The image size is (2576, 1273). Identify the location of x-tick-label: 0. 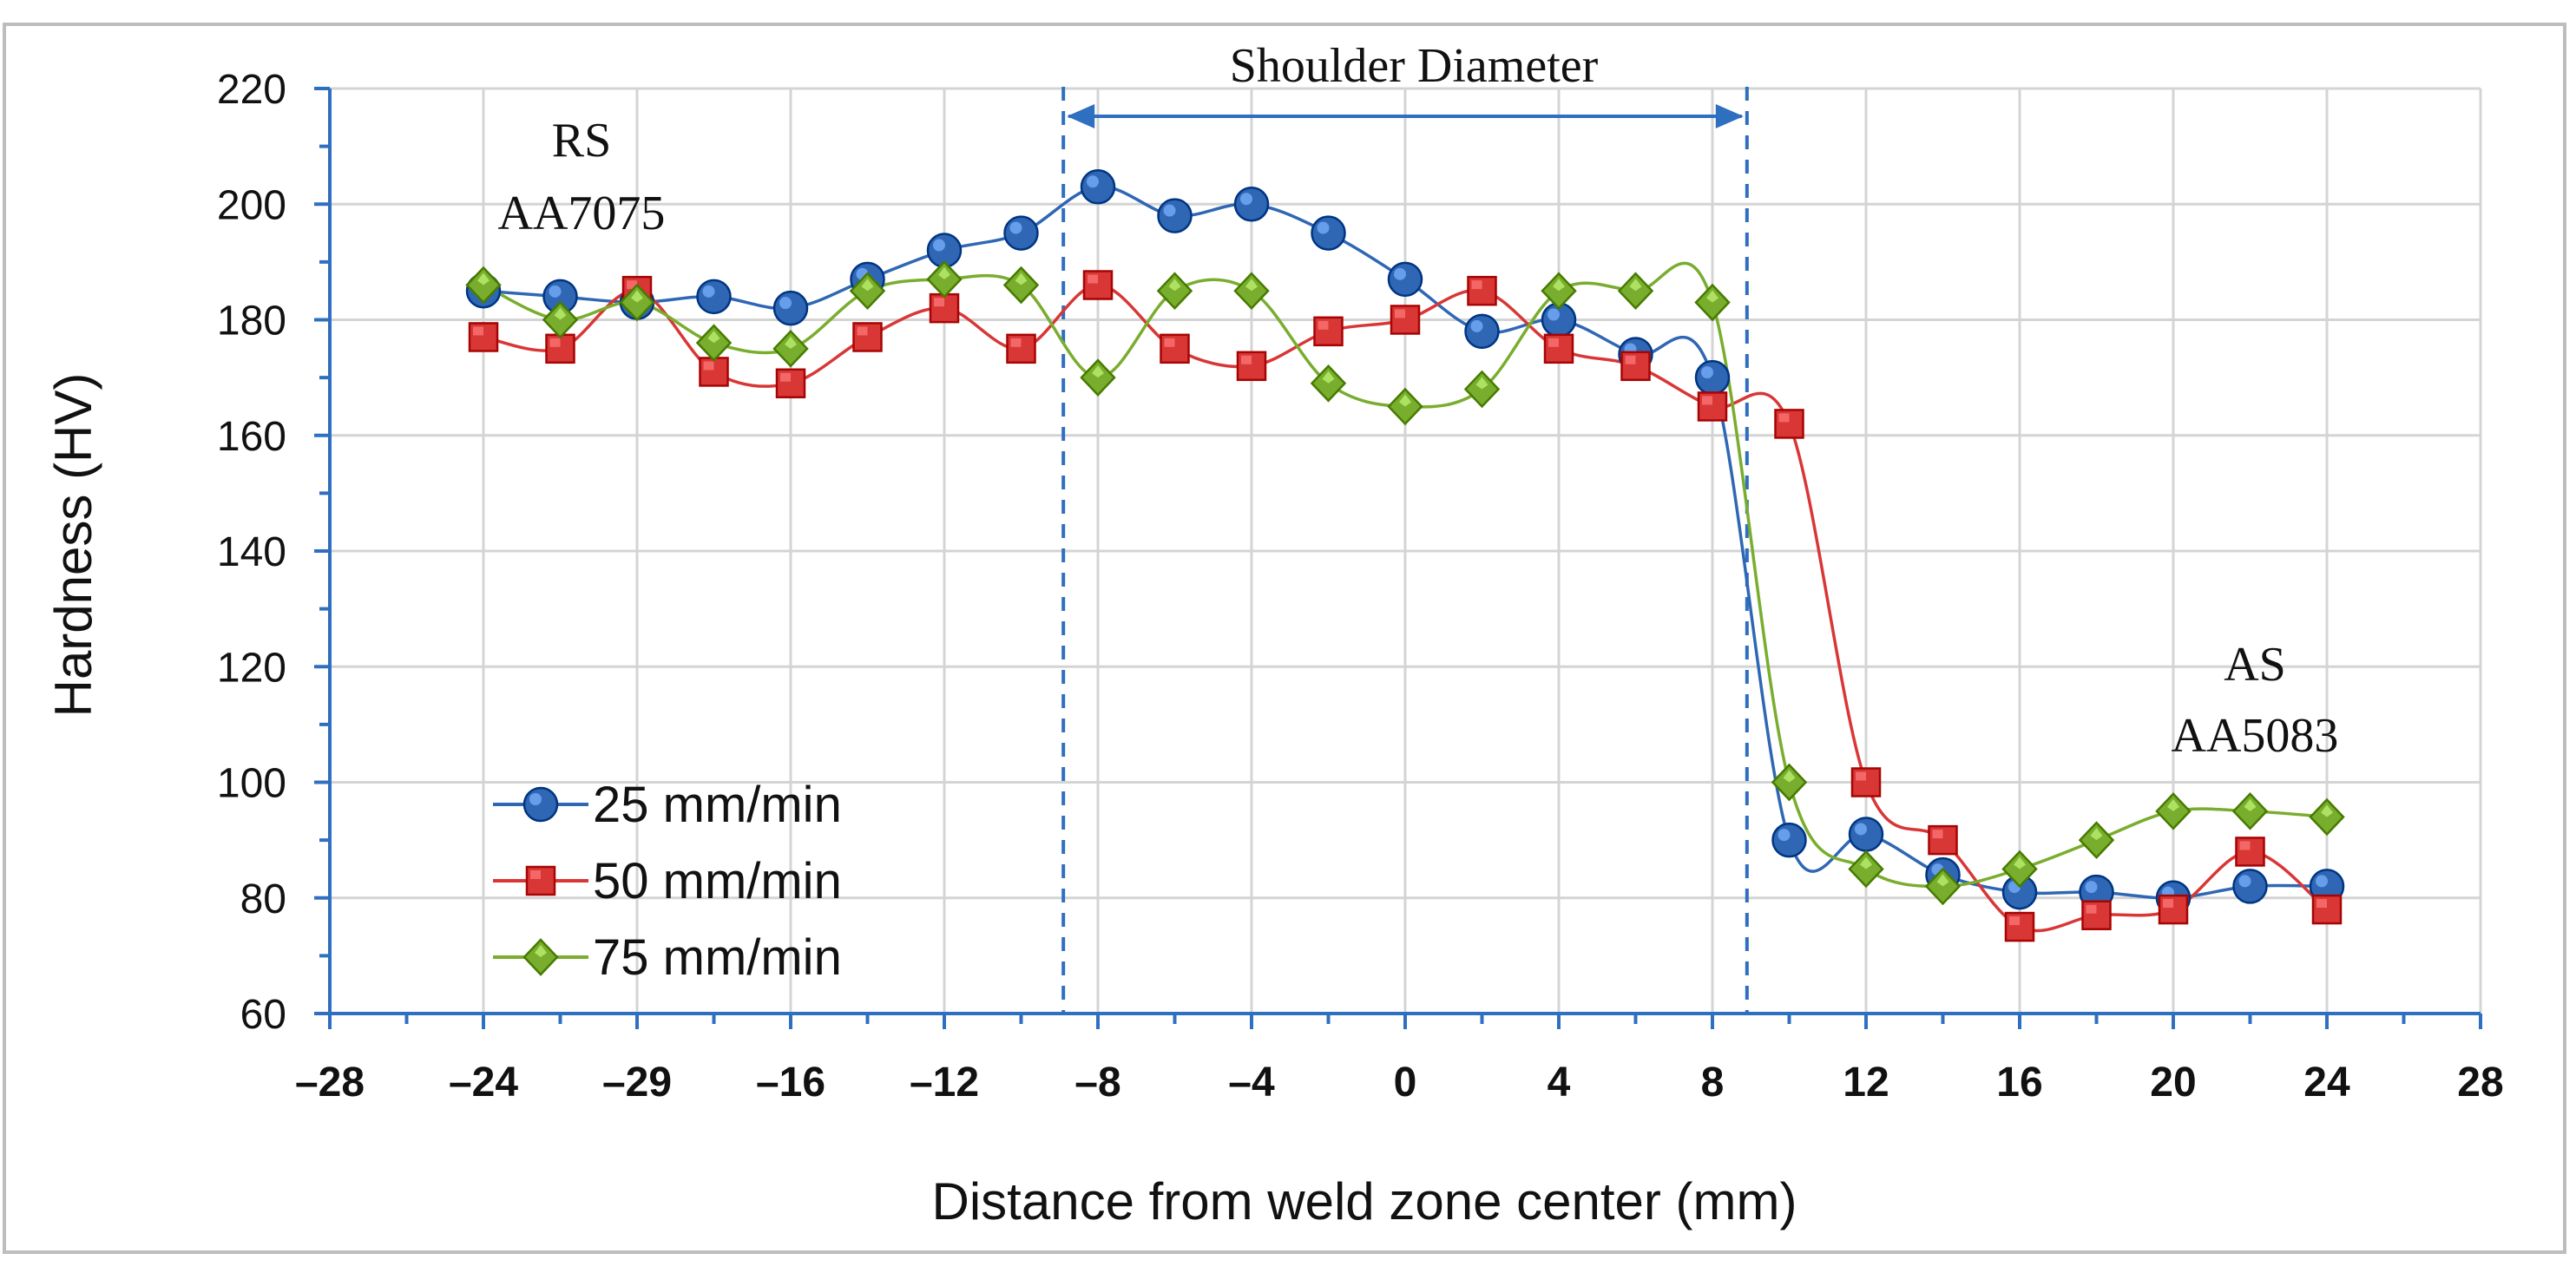
(1405, 1083).